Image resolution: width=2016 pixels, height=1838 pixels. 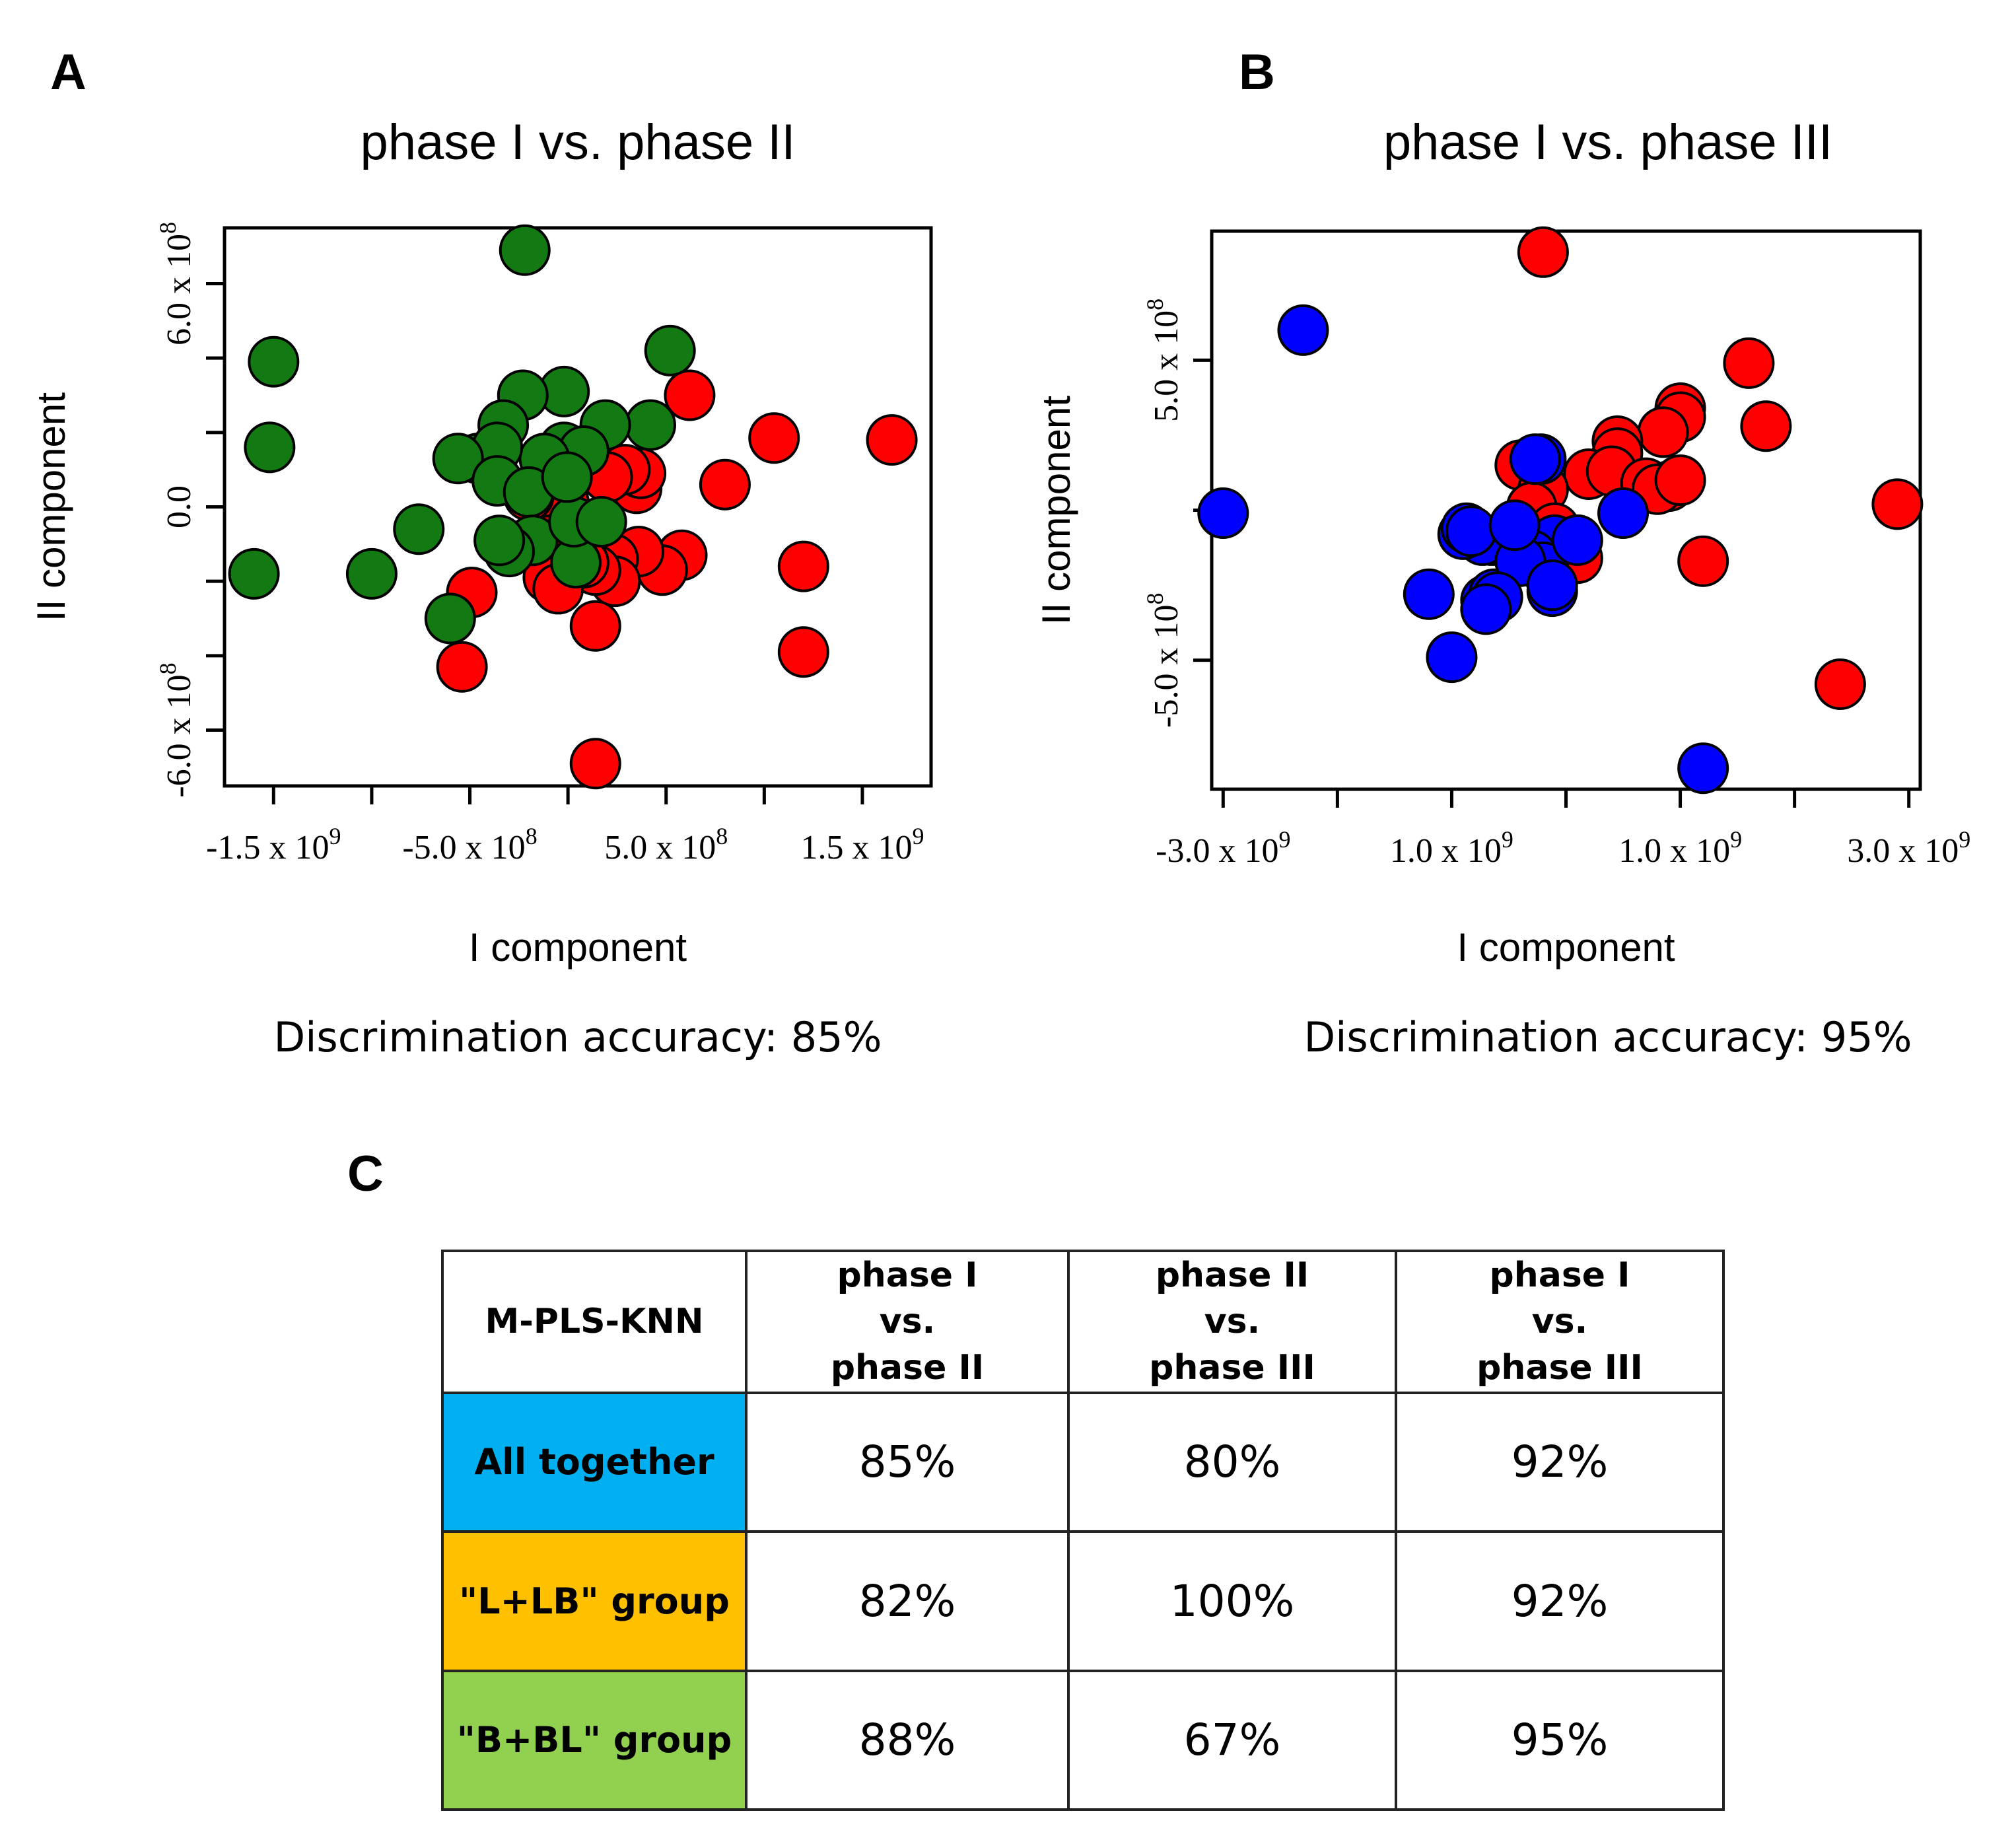 What do you see at coordinates (594, 1322) in the screenshot?
I see `table-corner-cell: M-PLS-KNN` at bounding box center [594, 1322].